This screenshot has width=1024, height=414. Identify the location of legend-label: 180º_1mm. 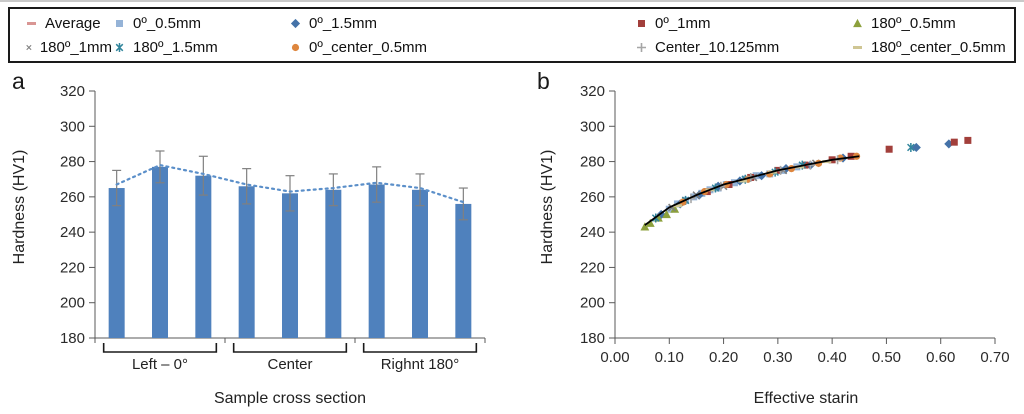
(75, 47).